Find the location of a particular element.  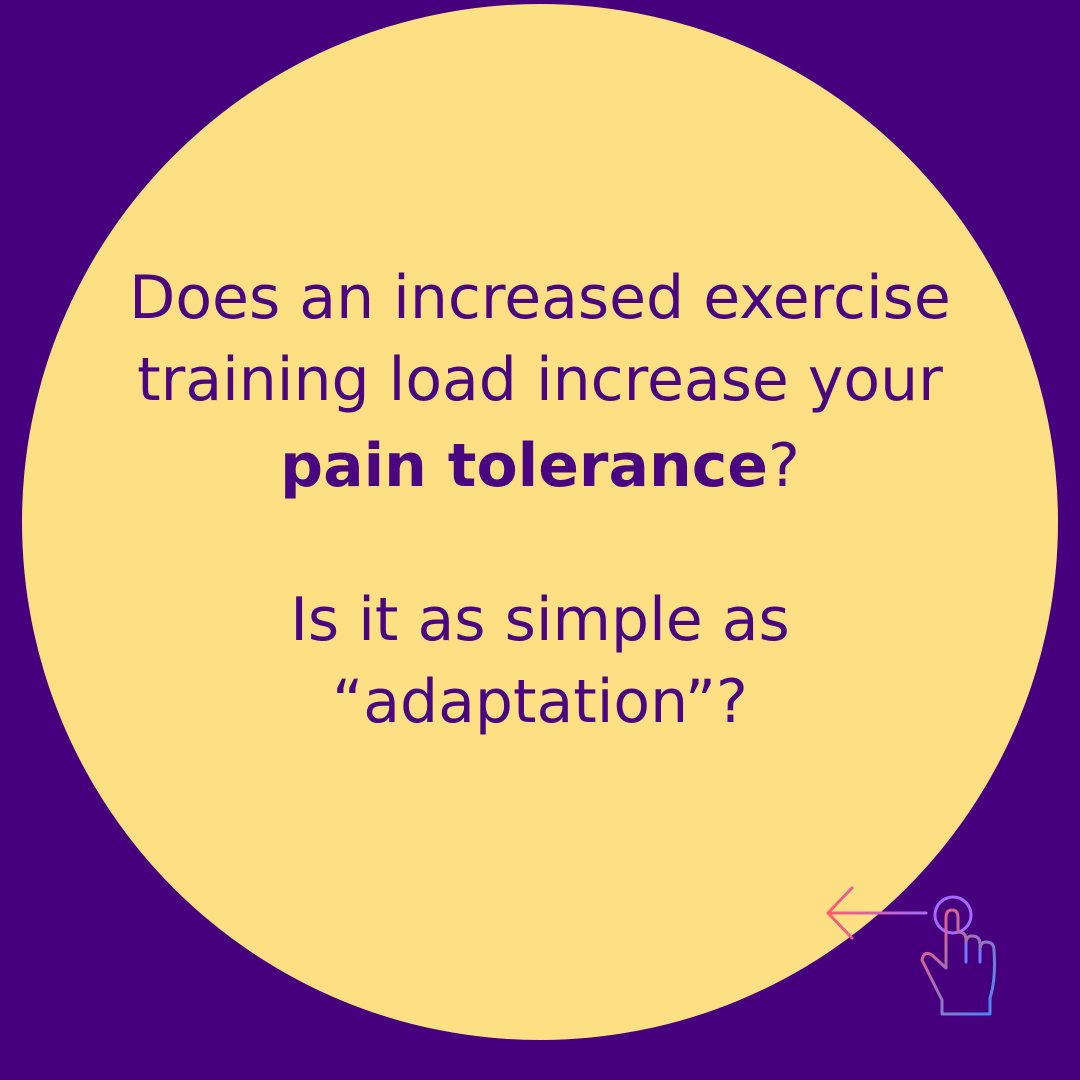

question-line: training load increase your is located at coordinates (540, 380).